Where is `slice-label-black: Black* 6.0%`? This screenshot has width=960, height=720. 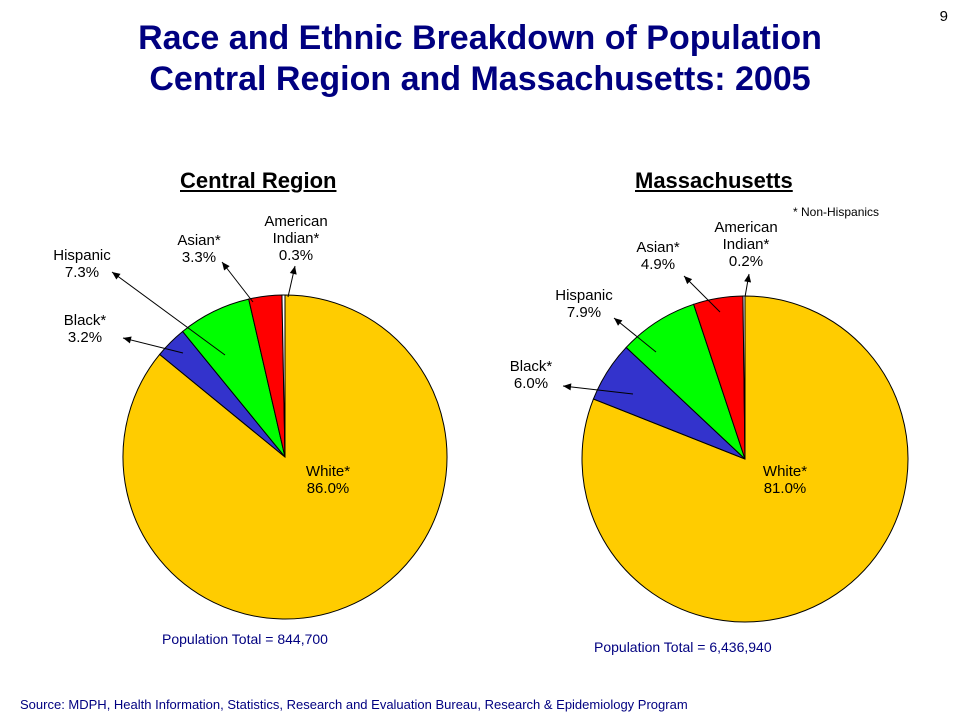
slice-label-black: Black* 6.0% is located at coordinates (531, 375).